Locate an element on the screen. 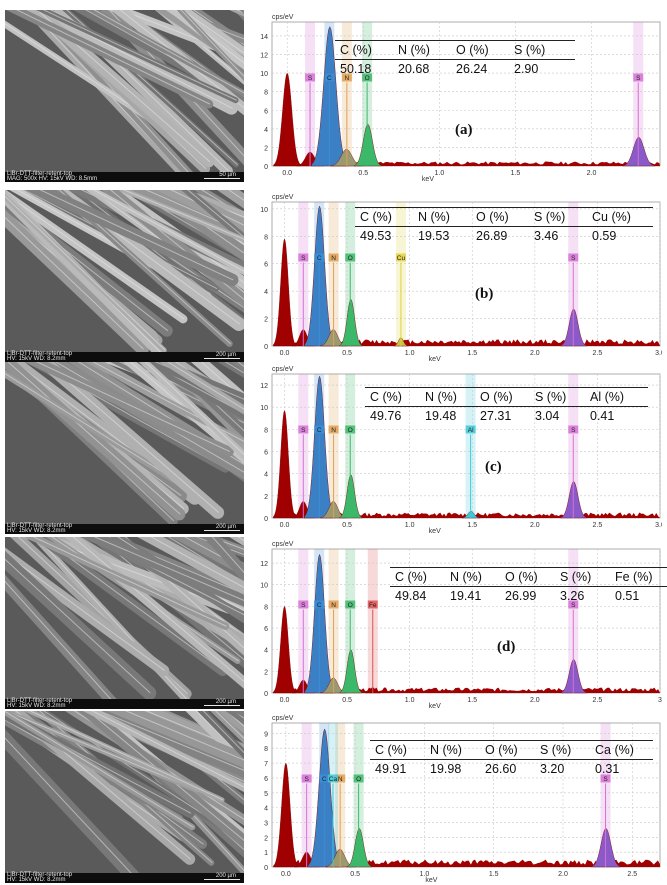 The width and height of the screenshot is (667, 885). table-value: 19.53 is located at coordinates (434, 236).